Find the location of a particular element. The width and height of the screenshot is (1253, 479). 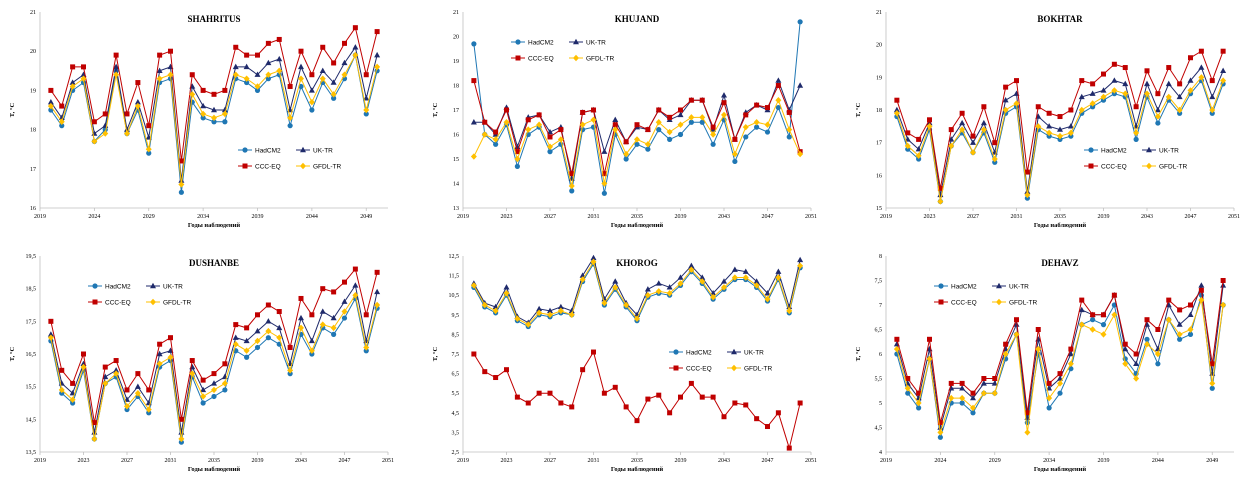

legend-marker-hadcm2 is located at coordinates (95, 286).